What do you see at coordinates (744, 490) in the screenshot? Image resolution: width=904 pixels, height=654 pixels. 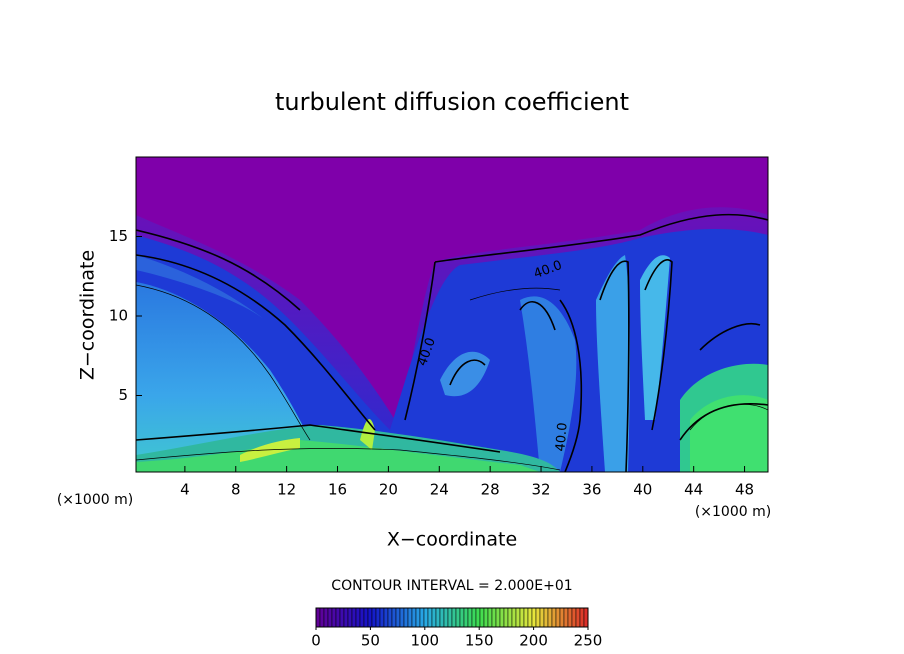 I see `x-tick-label: 48` at bounding box center [744, 490].